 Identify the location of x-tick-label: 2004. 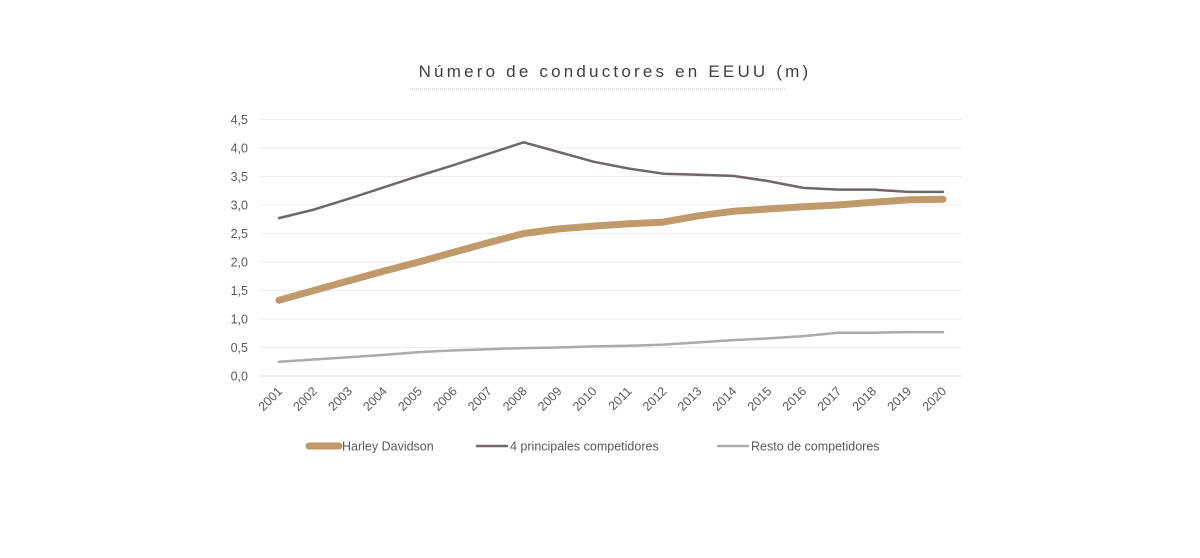
(375, 399).